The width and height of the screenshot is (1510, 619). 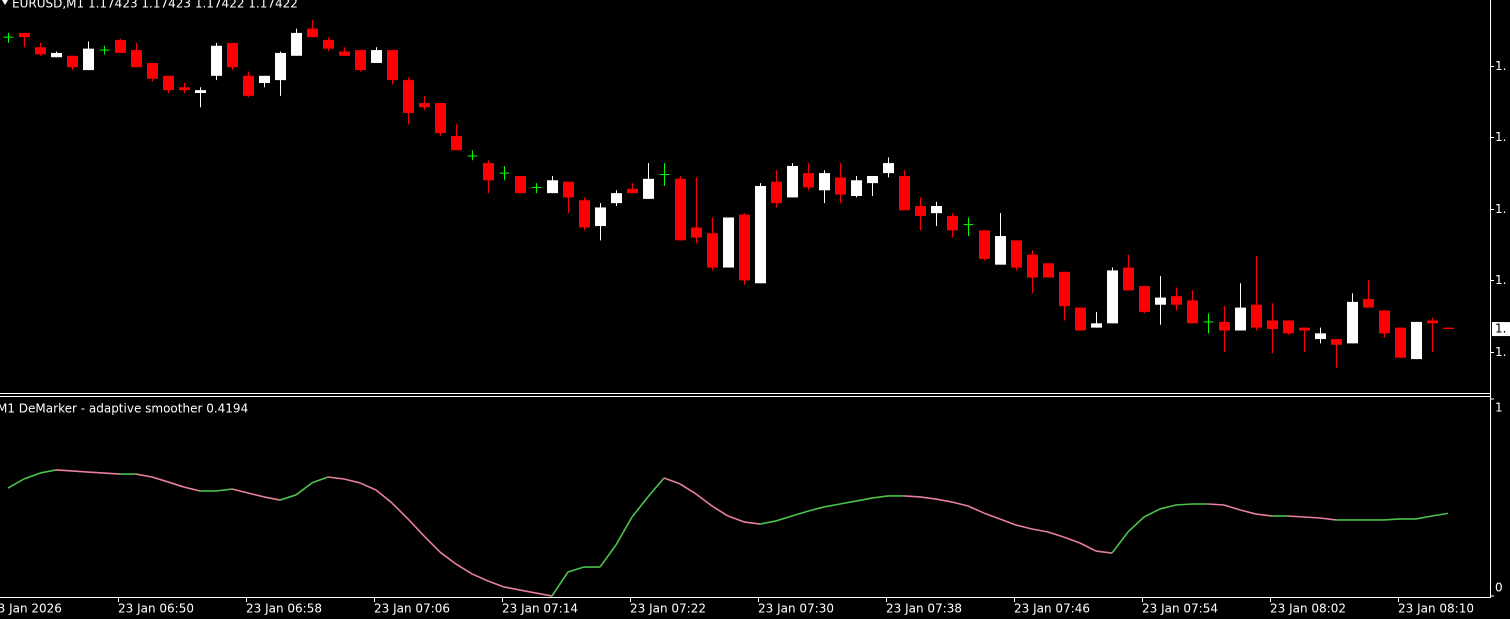 I want to click on x-tick-label: 23 Jan 07:06, so click(x=412, y=609).